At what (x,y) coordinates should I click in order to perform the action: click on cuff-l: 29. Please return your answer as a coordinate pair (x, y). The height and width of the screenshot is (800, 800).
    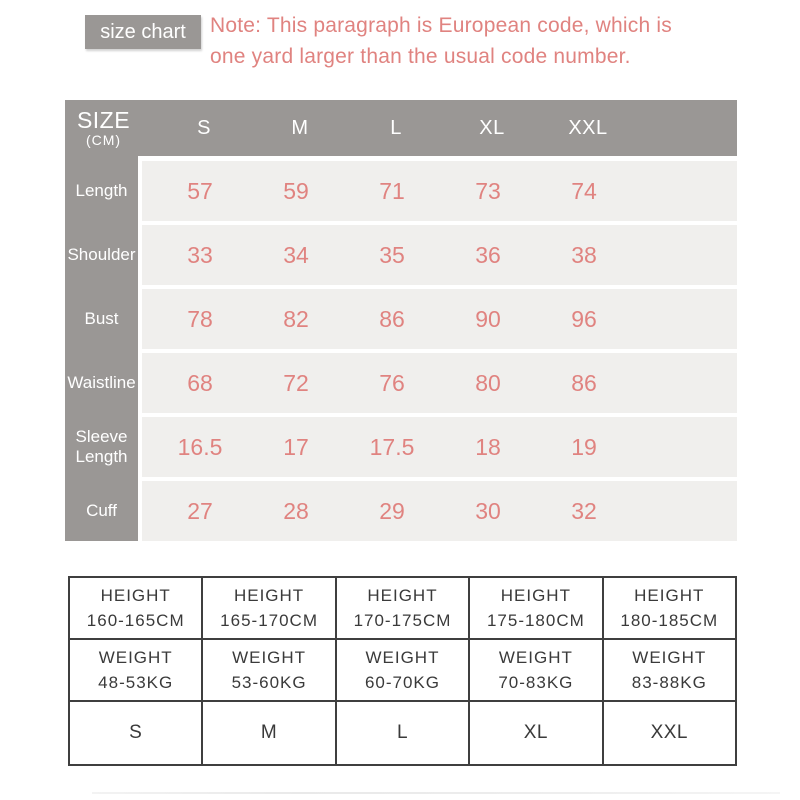
    Looking at the image, I should click on (392, 510).